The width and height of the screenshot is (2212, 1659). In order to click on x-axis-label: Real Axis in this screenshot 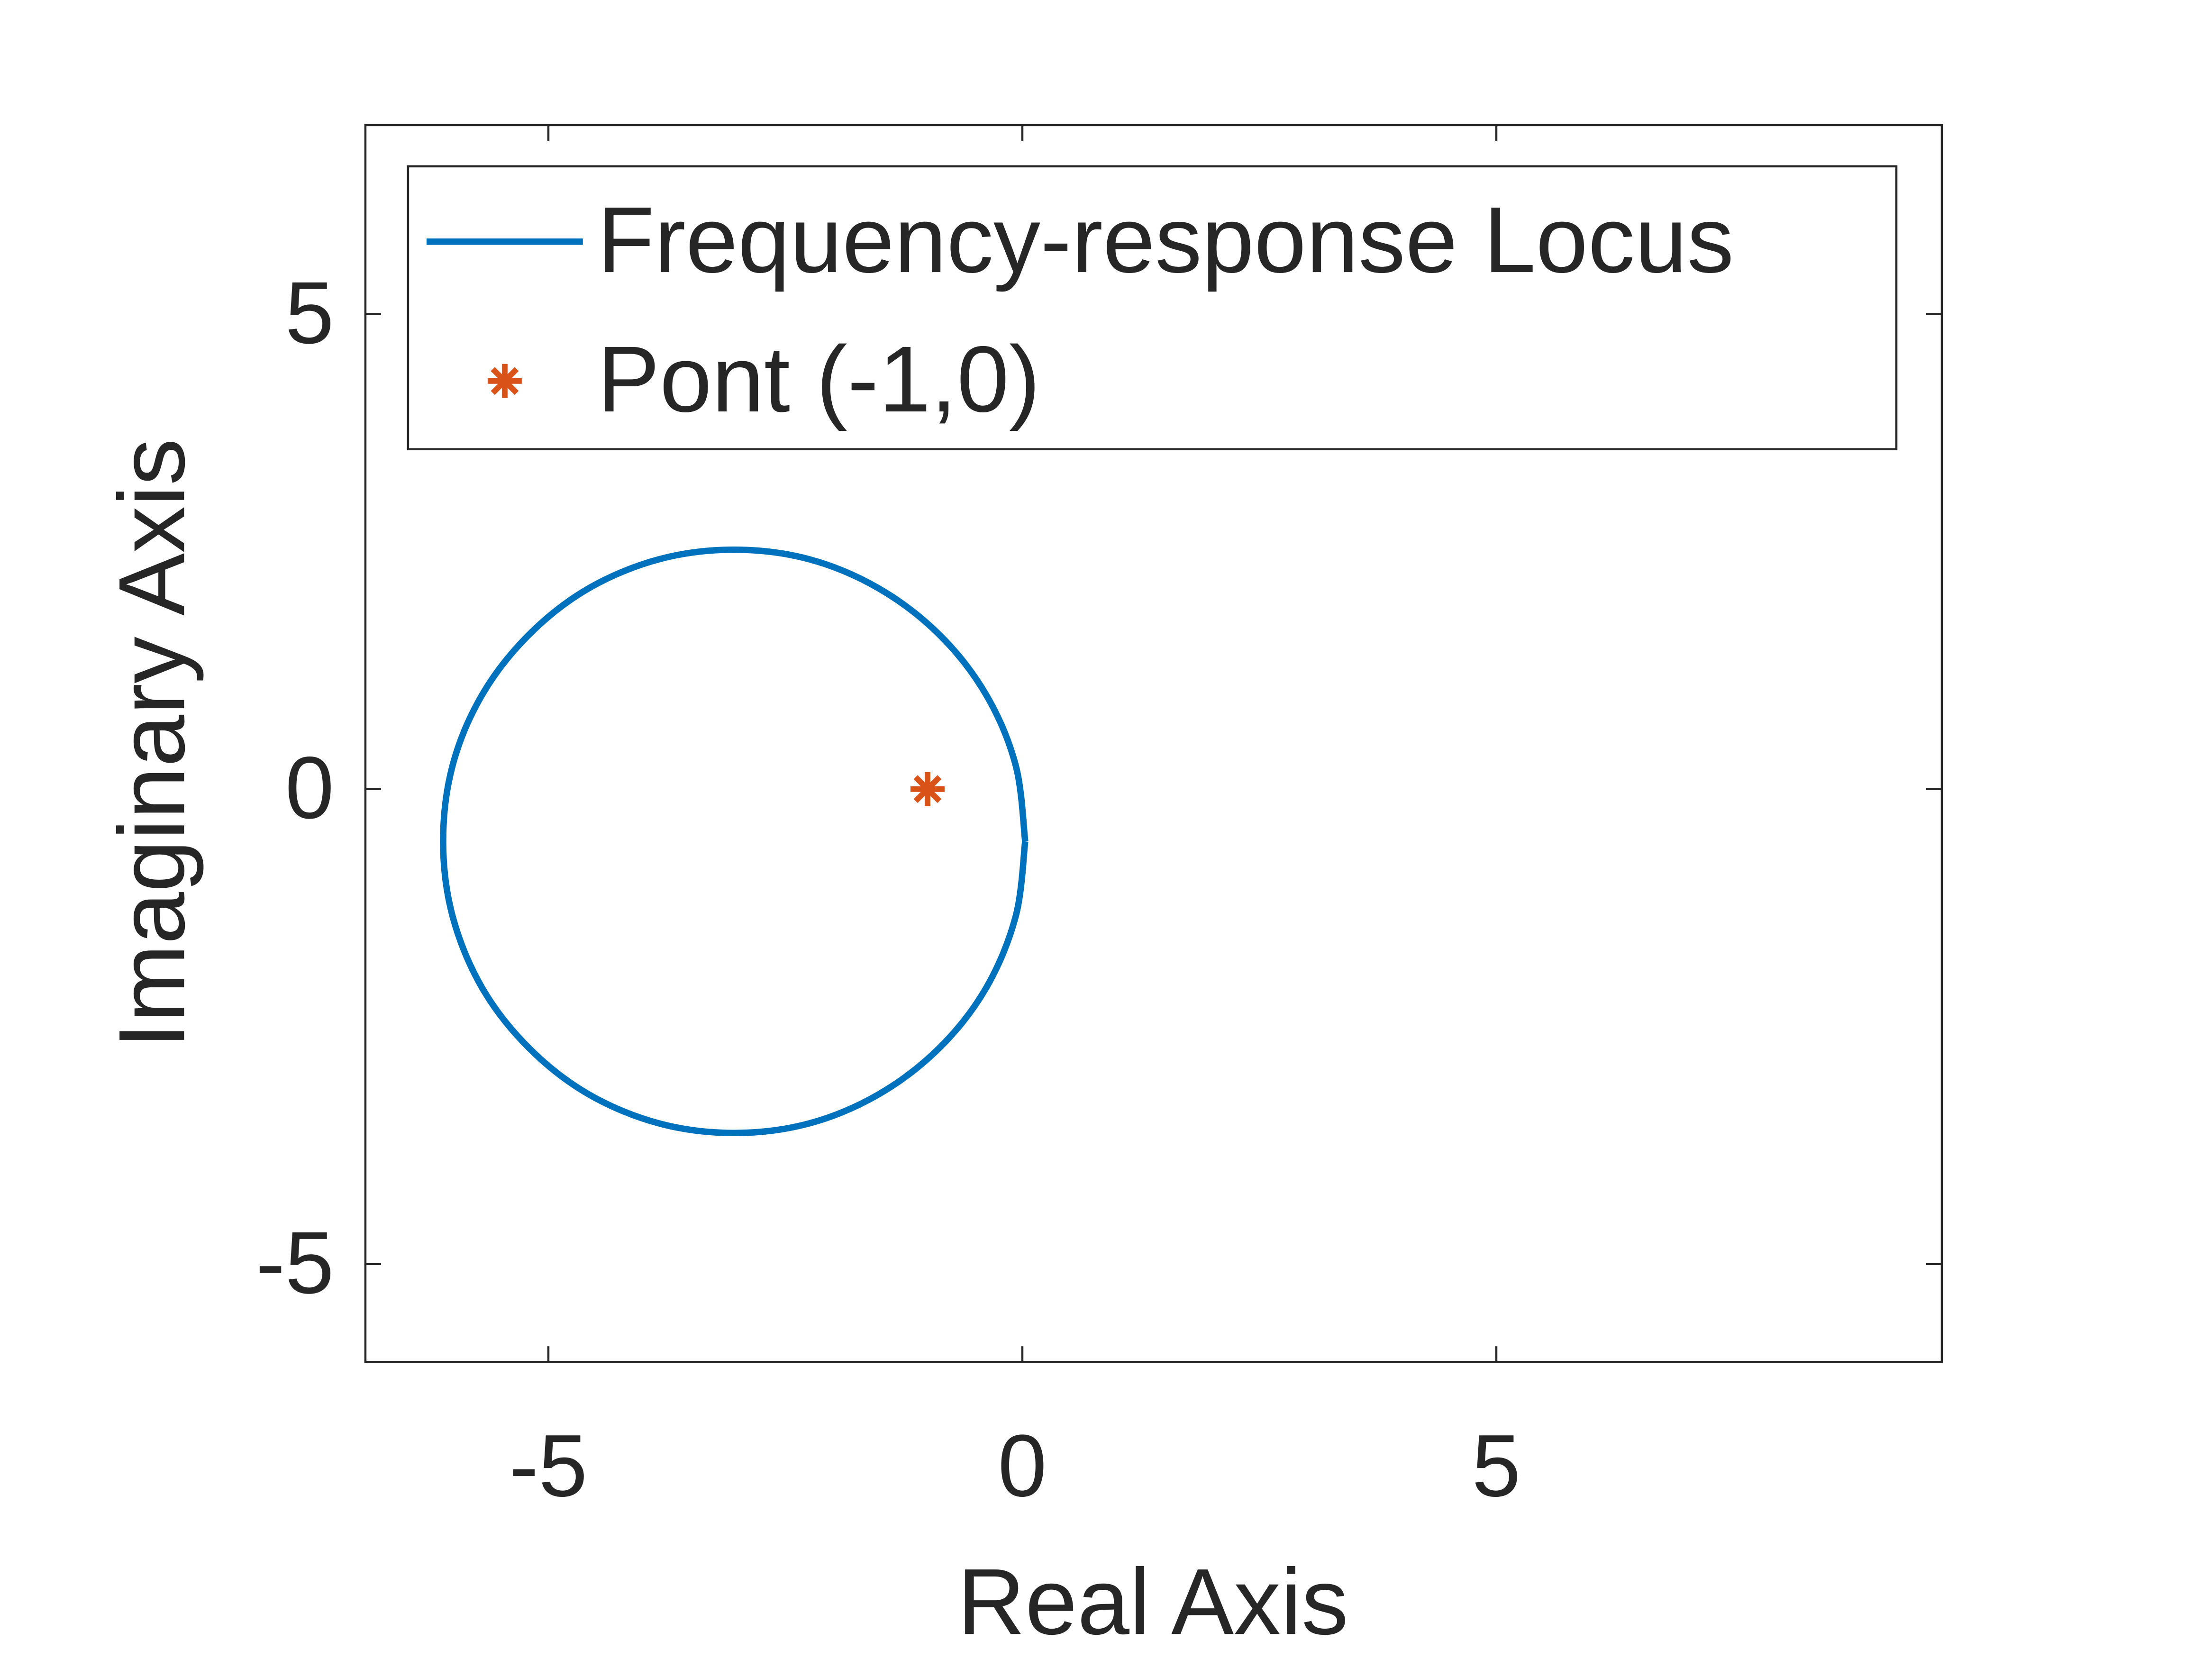, I will do `click(1152, 1601)`.